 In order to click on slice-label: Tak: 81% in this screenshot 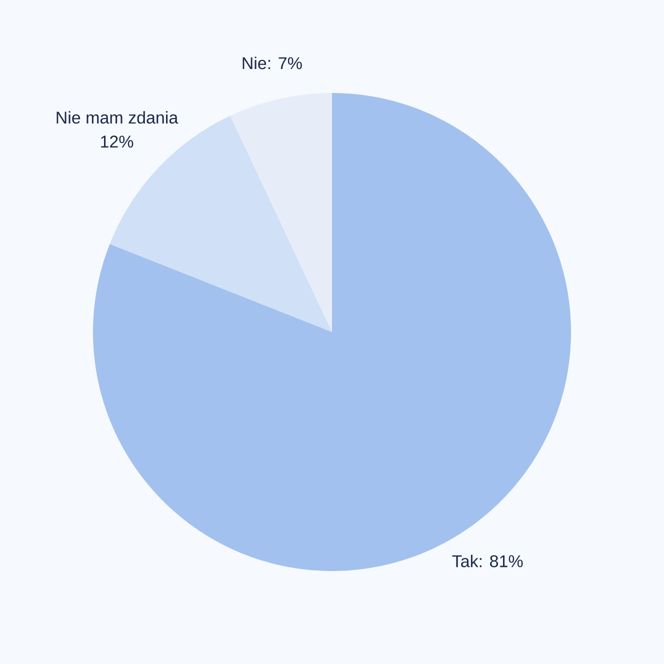, I will do `click(487, 561)`.